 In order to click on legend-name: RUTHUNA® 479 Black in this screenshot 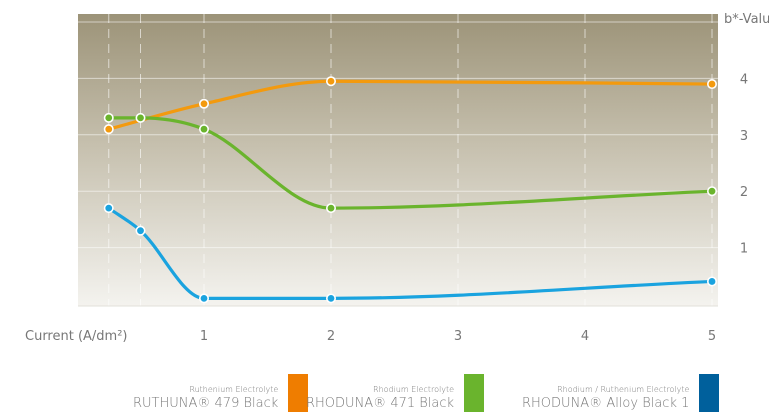, I will do `click(206, 403)`.